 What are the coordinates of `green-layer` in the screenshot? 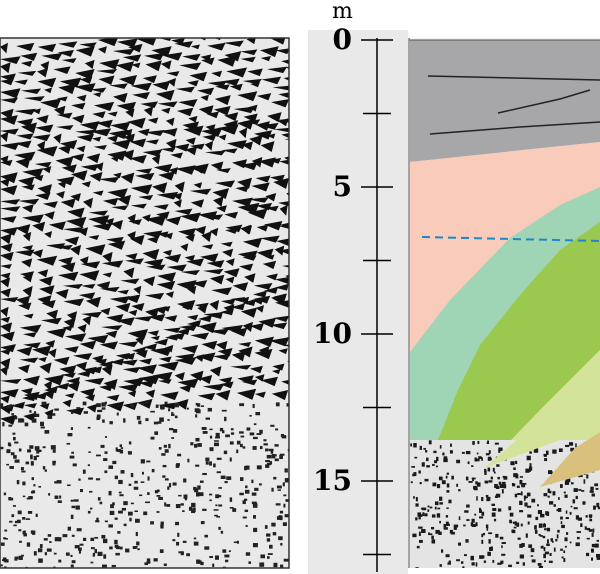 It's located at (519, 331).